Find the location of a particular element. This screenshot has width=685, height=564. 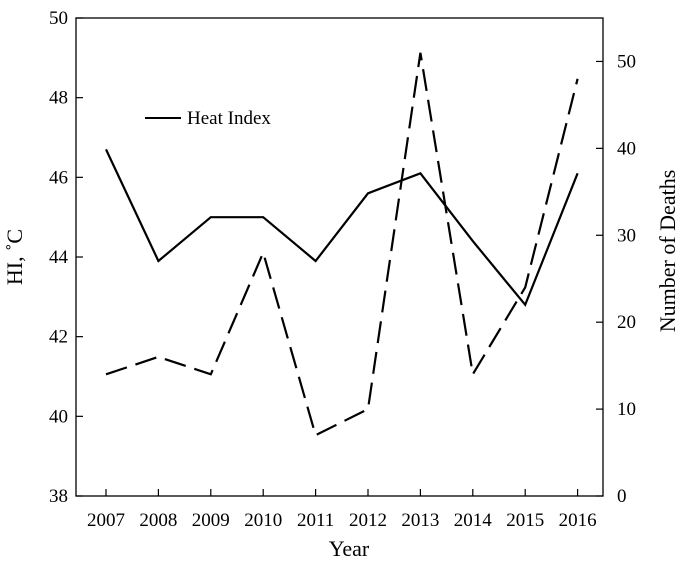

x-tick-label: 2012 is located at coordinates (368, 520).